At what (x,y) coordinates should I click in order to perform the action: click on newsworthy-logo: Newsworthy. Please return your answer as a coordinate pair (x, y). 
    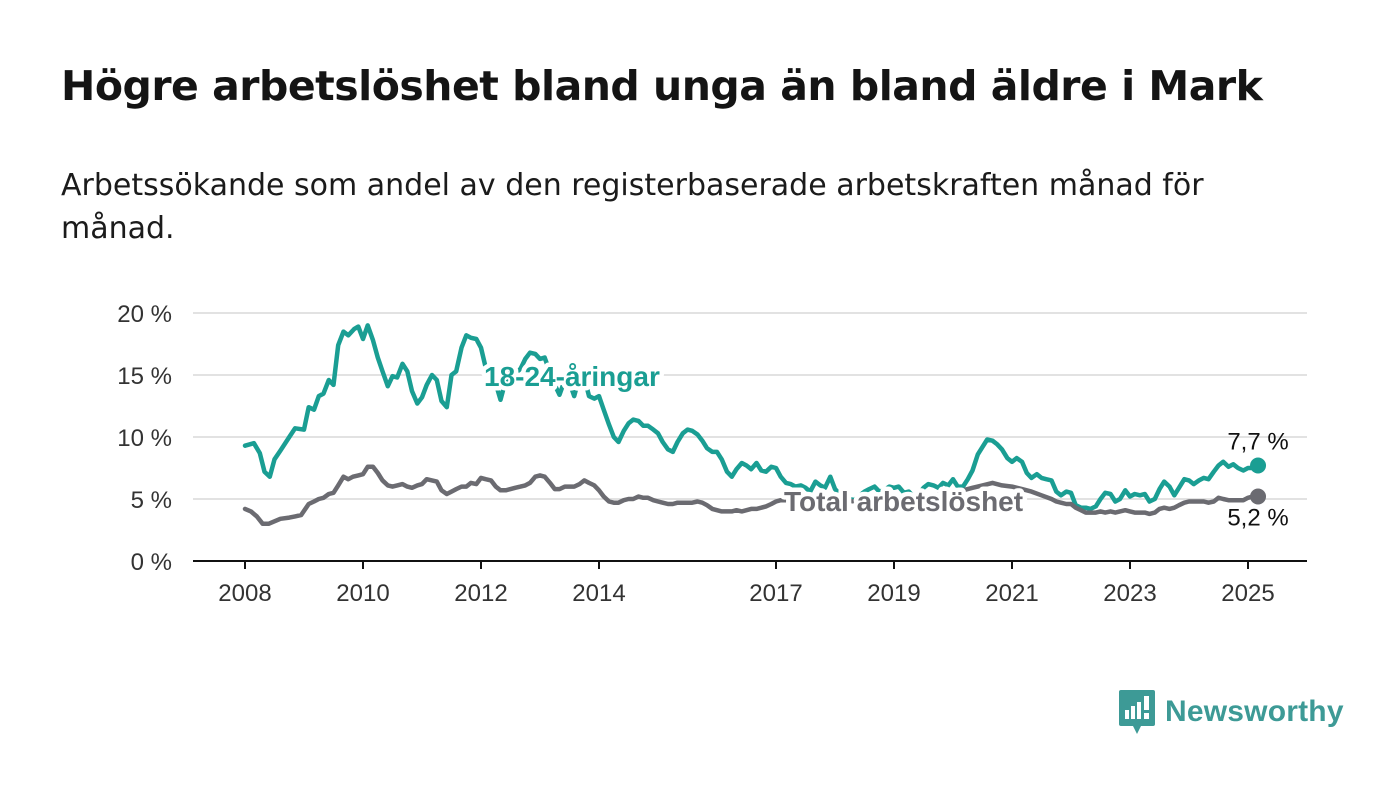
    Looking at the image, I should click on (1231, 712).